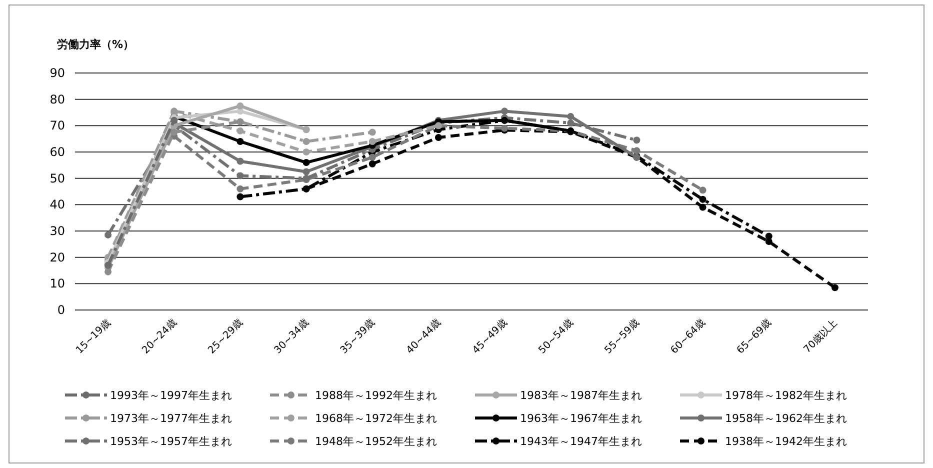 This screenshot has height=468, width=933. What do you see at coordinates (171, 395) in the screenshot?
I see `legend-label: 1993年～1997年生まれ` at bounding box center [171, 395].